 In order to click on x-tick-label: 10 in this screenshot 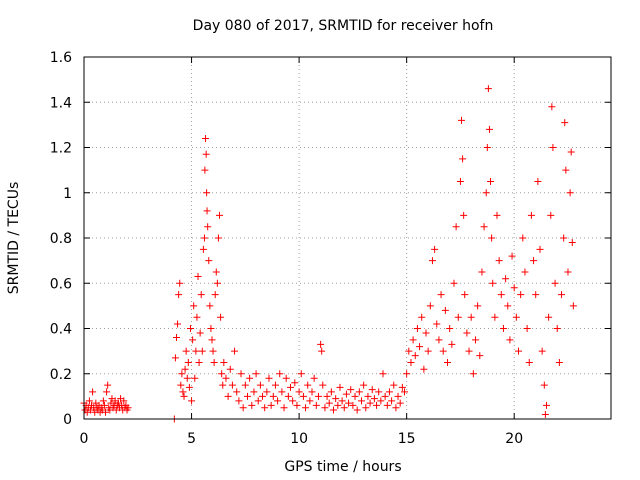, I will do `click(299, 439)`.